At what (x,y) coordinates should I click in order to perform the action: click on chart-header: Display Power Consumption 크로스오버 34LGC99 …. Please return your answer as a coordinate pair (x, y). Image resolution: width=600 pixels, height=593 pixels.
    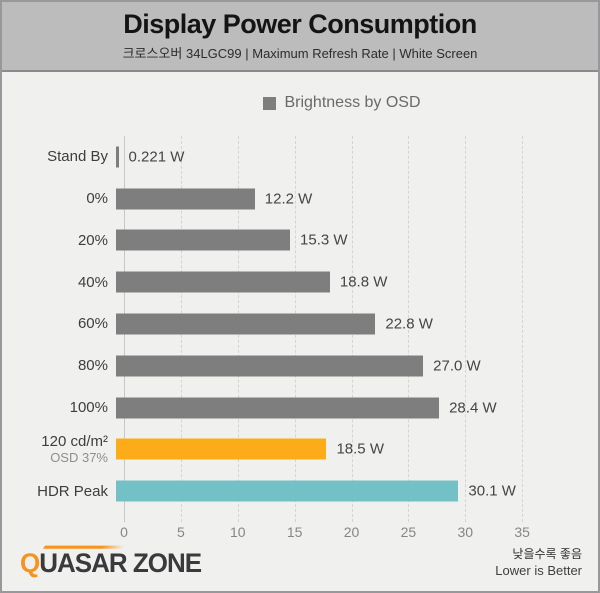
    Looking at the image, I should click on (300, 37).